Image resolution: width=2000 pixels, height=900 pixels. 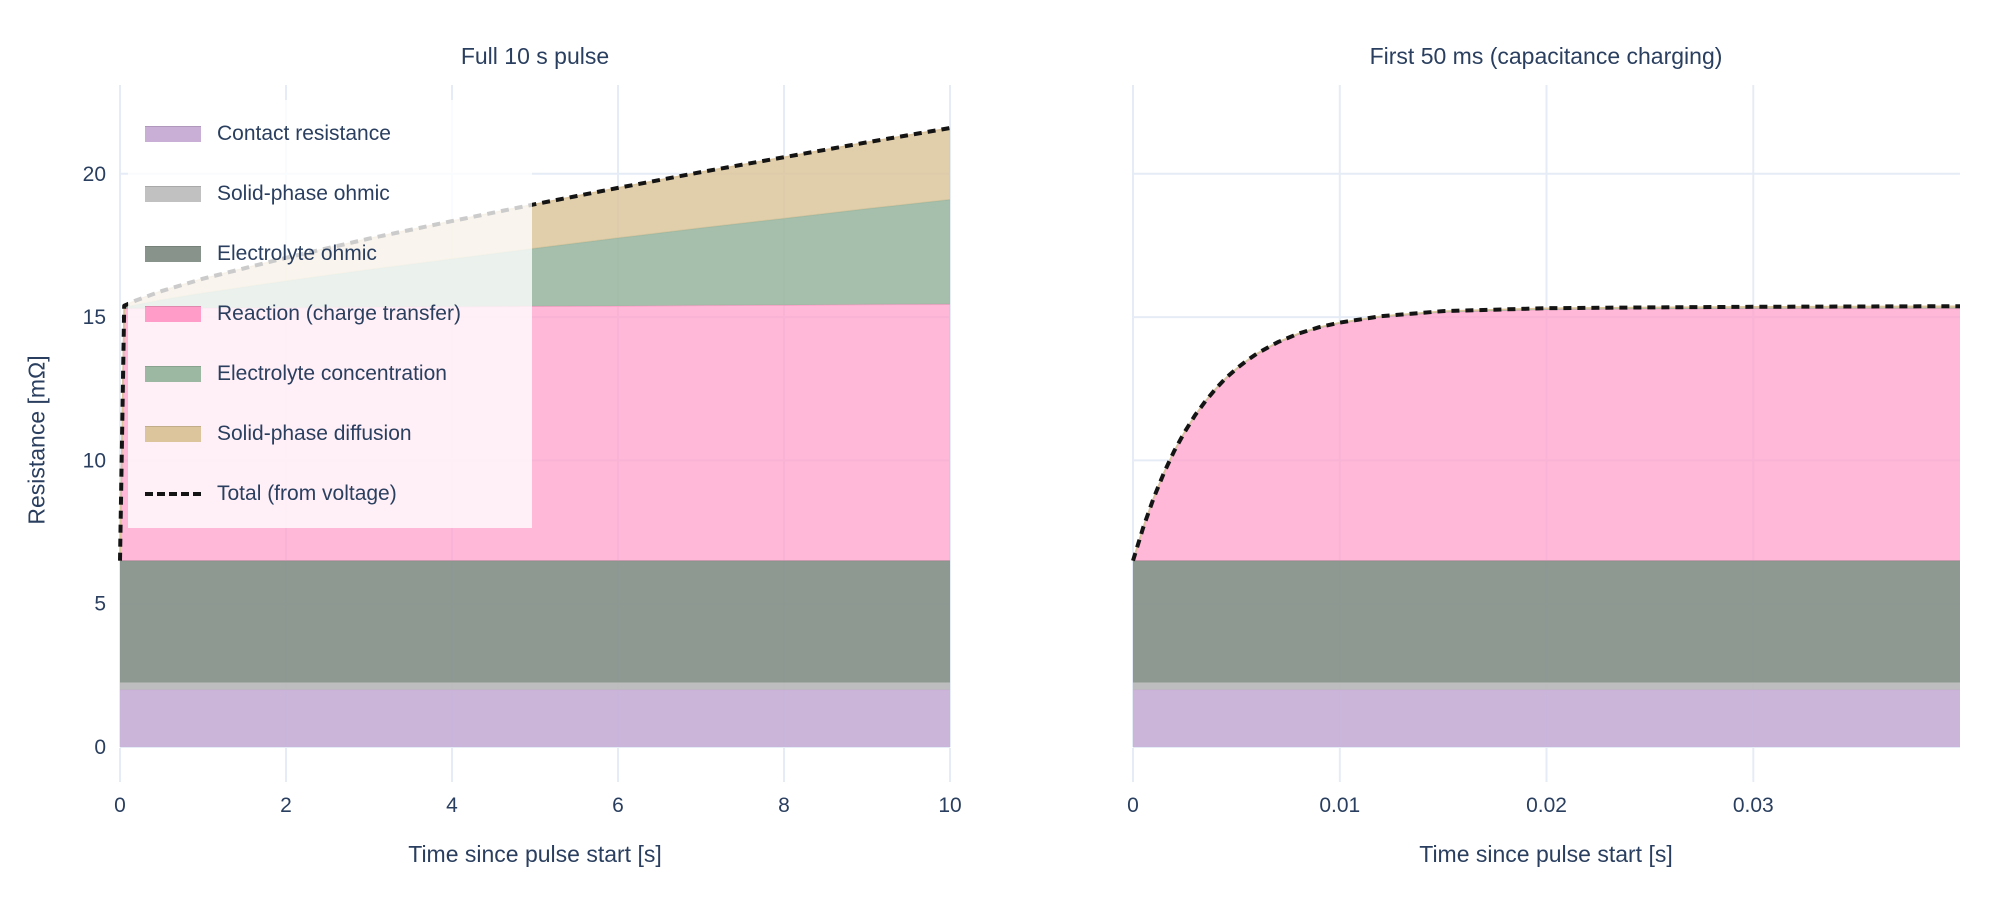 I want to click on legend-item-total-from-voltage: Total (from voltage), so click(x=330, y=494).